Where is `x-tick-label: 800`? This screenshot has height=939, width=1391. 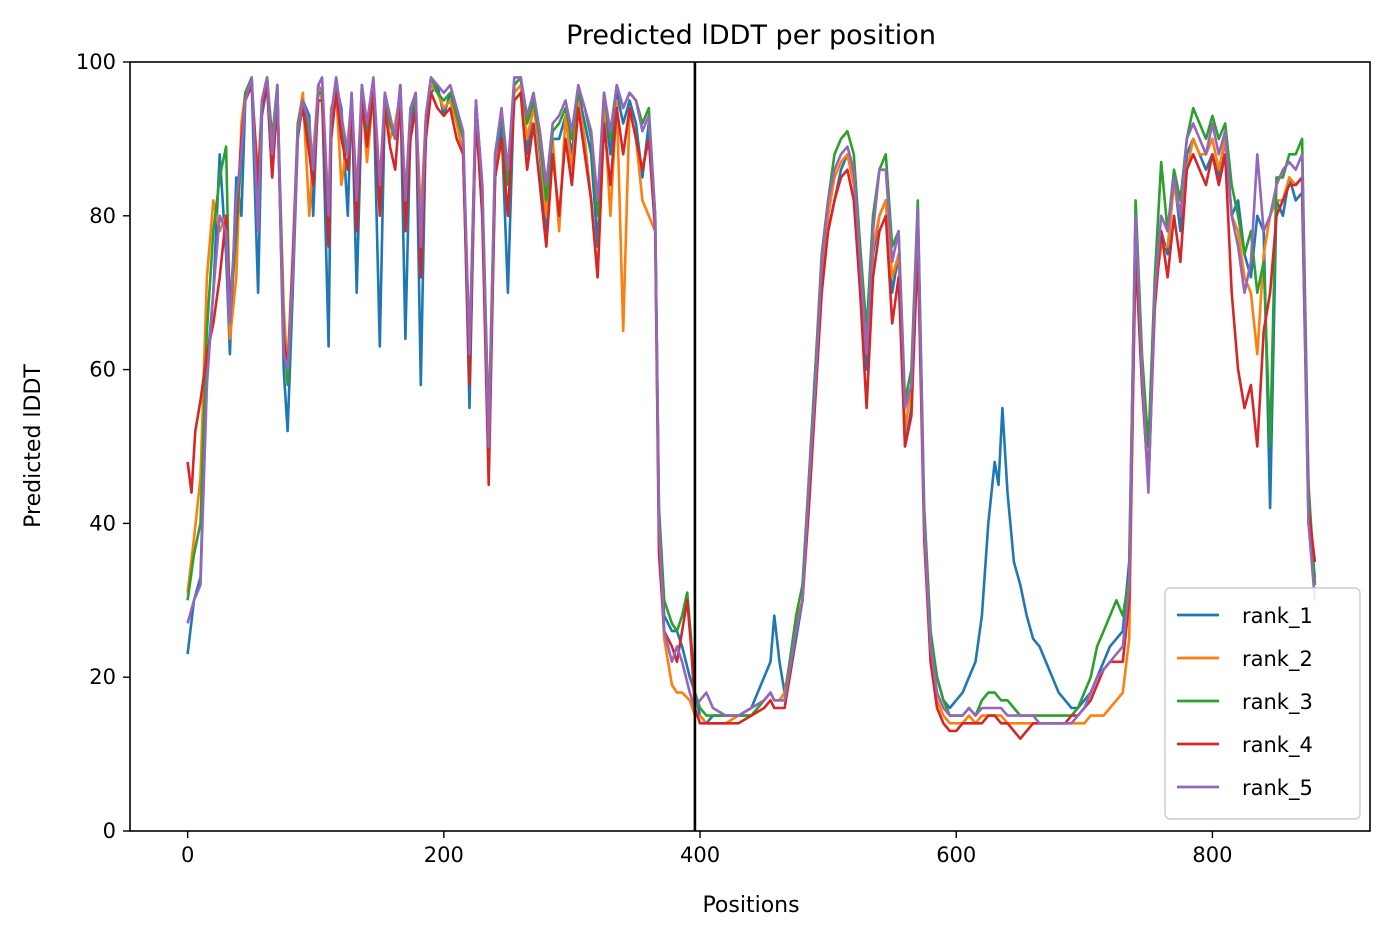 x-tick-label: 800 is located at coordinates (1212, 855).